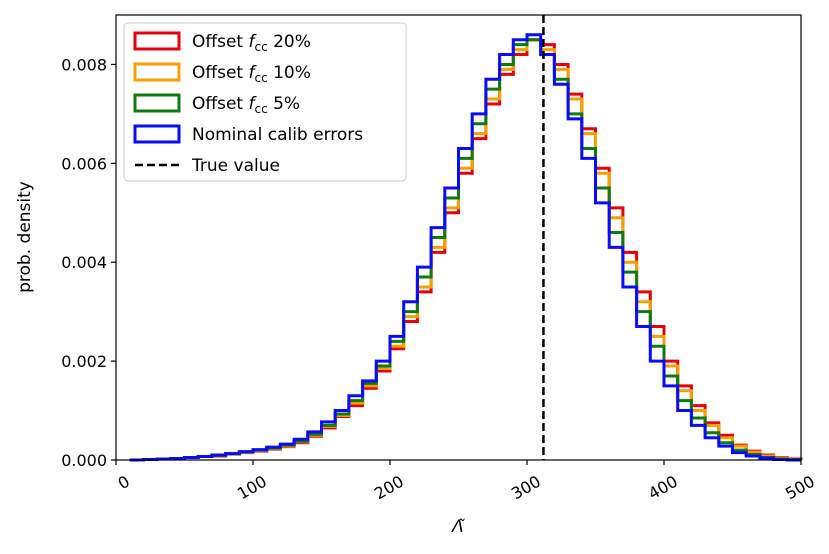 This screenshot has width=829, height=554. What do you see at coordinates (84, 163) in the screenshot?
I see `y-tick-label: 0.006` at bounding box center [84, 163].